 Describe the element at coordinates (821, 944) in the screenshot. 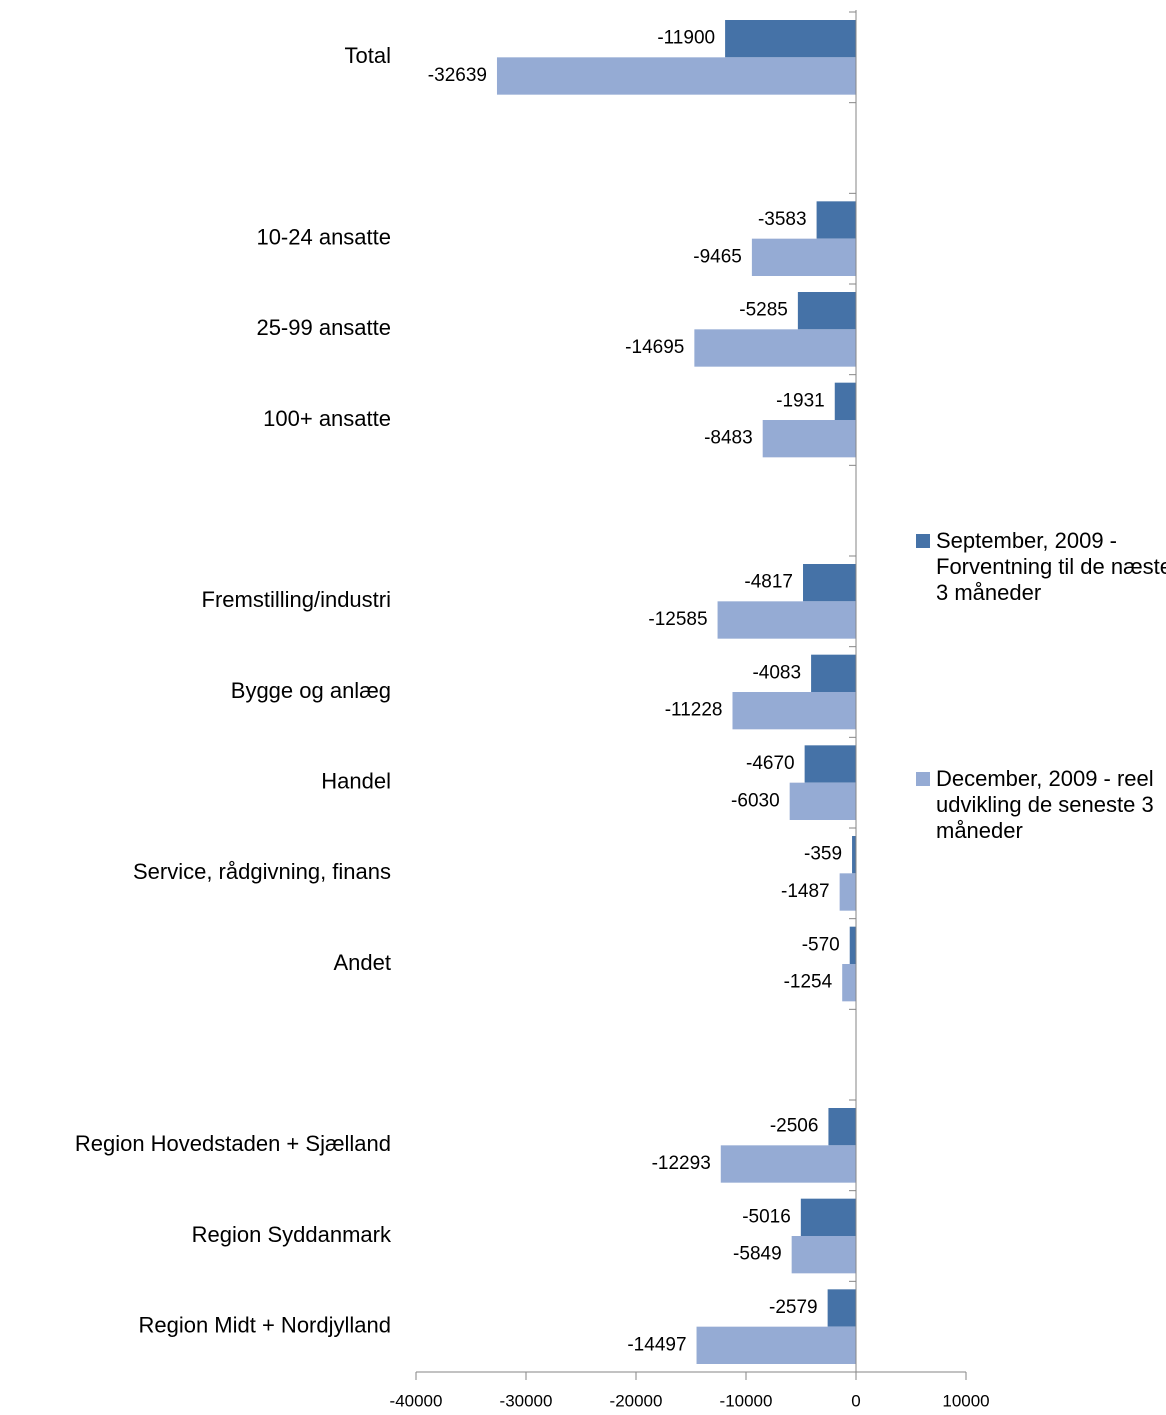

I see `data-label: -570` at that location.